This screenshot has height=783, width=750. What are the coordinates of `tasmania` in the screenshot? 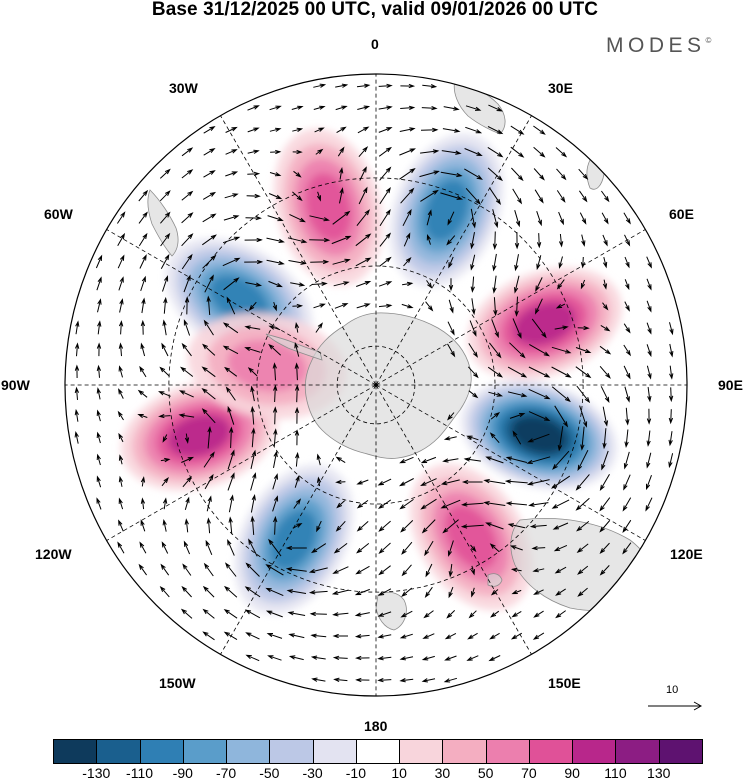 It's located at (495, 580).